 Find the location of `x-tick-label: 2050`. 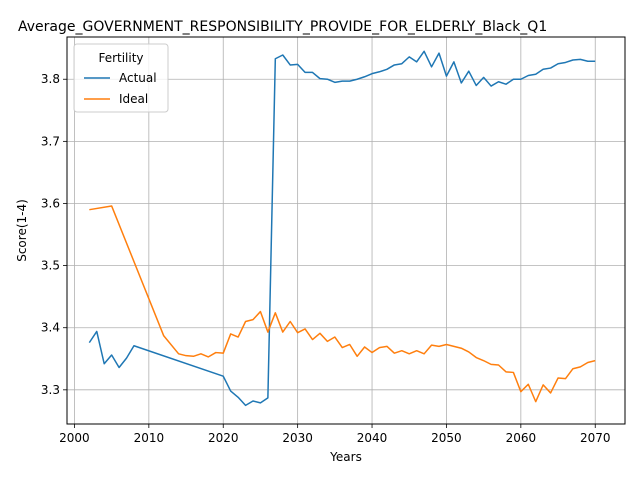

x-tick-label: 2050 is located at coordinates (446, 438).